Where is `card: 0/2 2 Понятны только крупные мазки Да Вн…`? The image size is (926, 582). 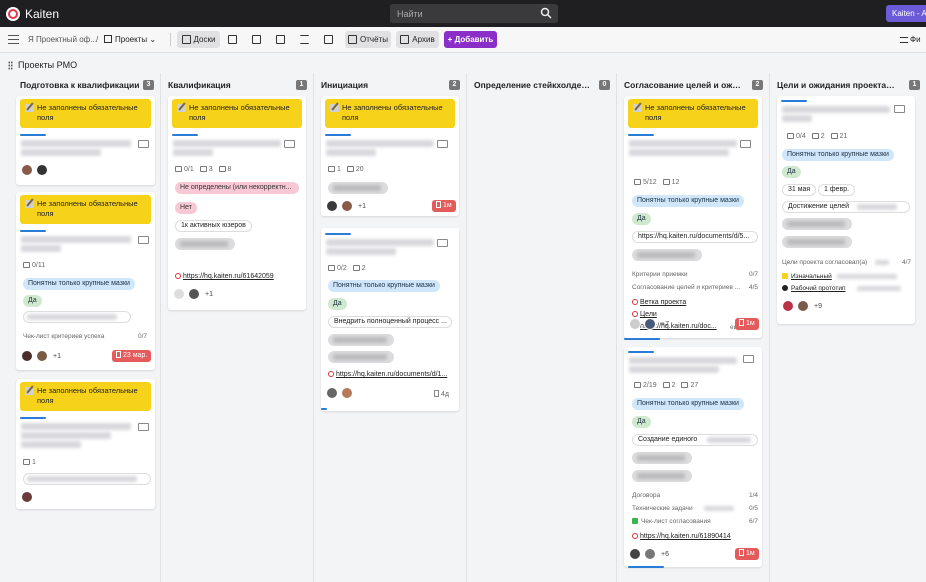
card: 0/2 2 Понятны только крупные мазки Да Вн… is located at coordinates (390, 319).